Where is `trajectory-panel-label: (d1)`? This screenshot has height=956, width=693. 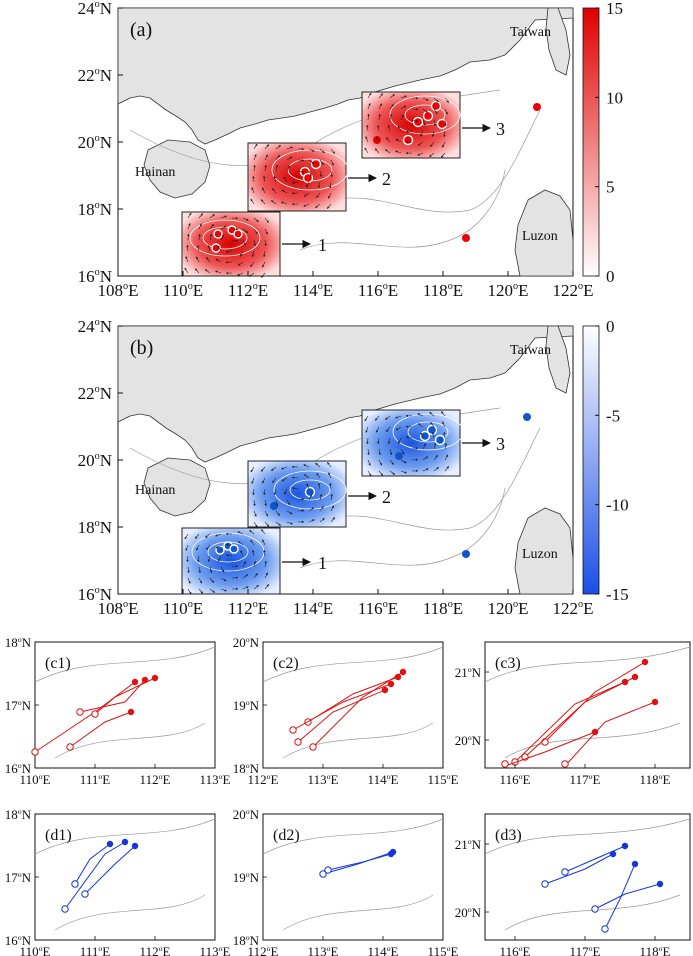
trajectory-panel-label: (d1) is located at coordinates (58, 835).